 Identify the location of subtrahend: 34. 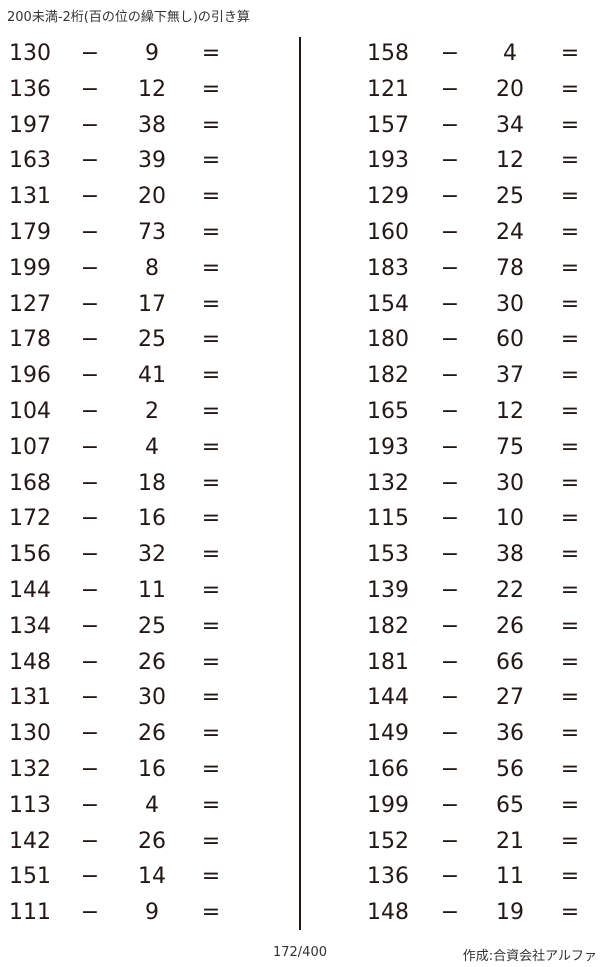
(510, 125).